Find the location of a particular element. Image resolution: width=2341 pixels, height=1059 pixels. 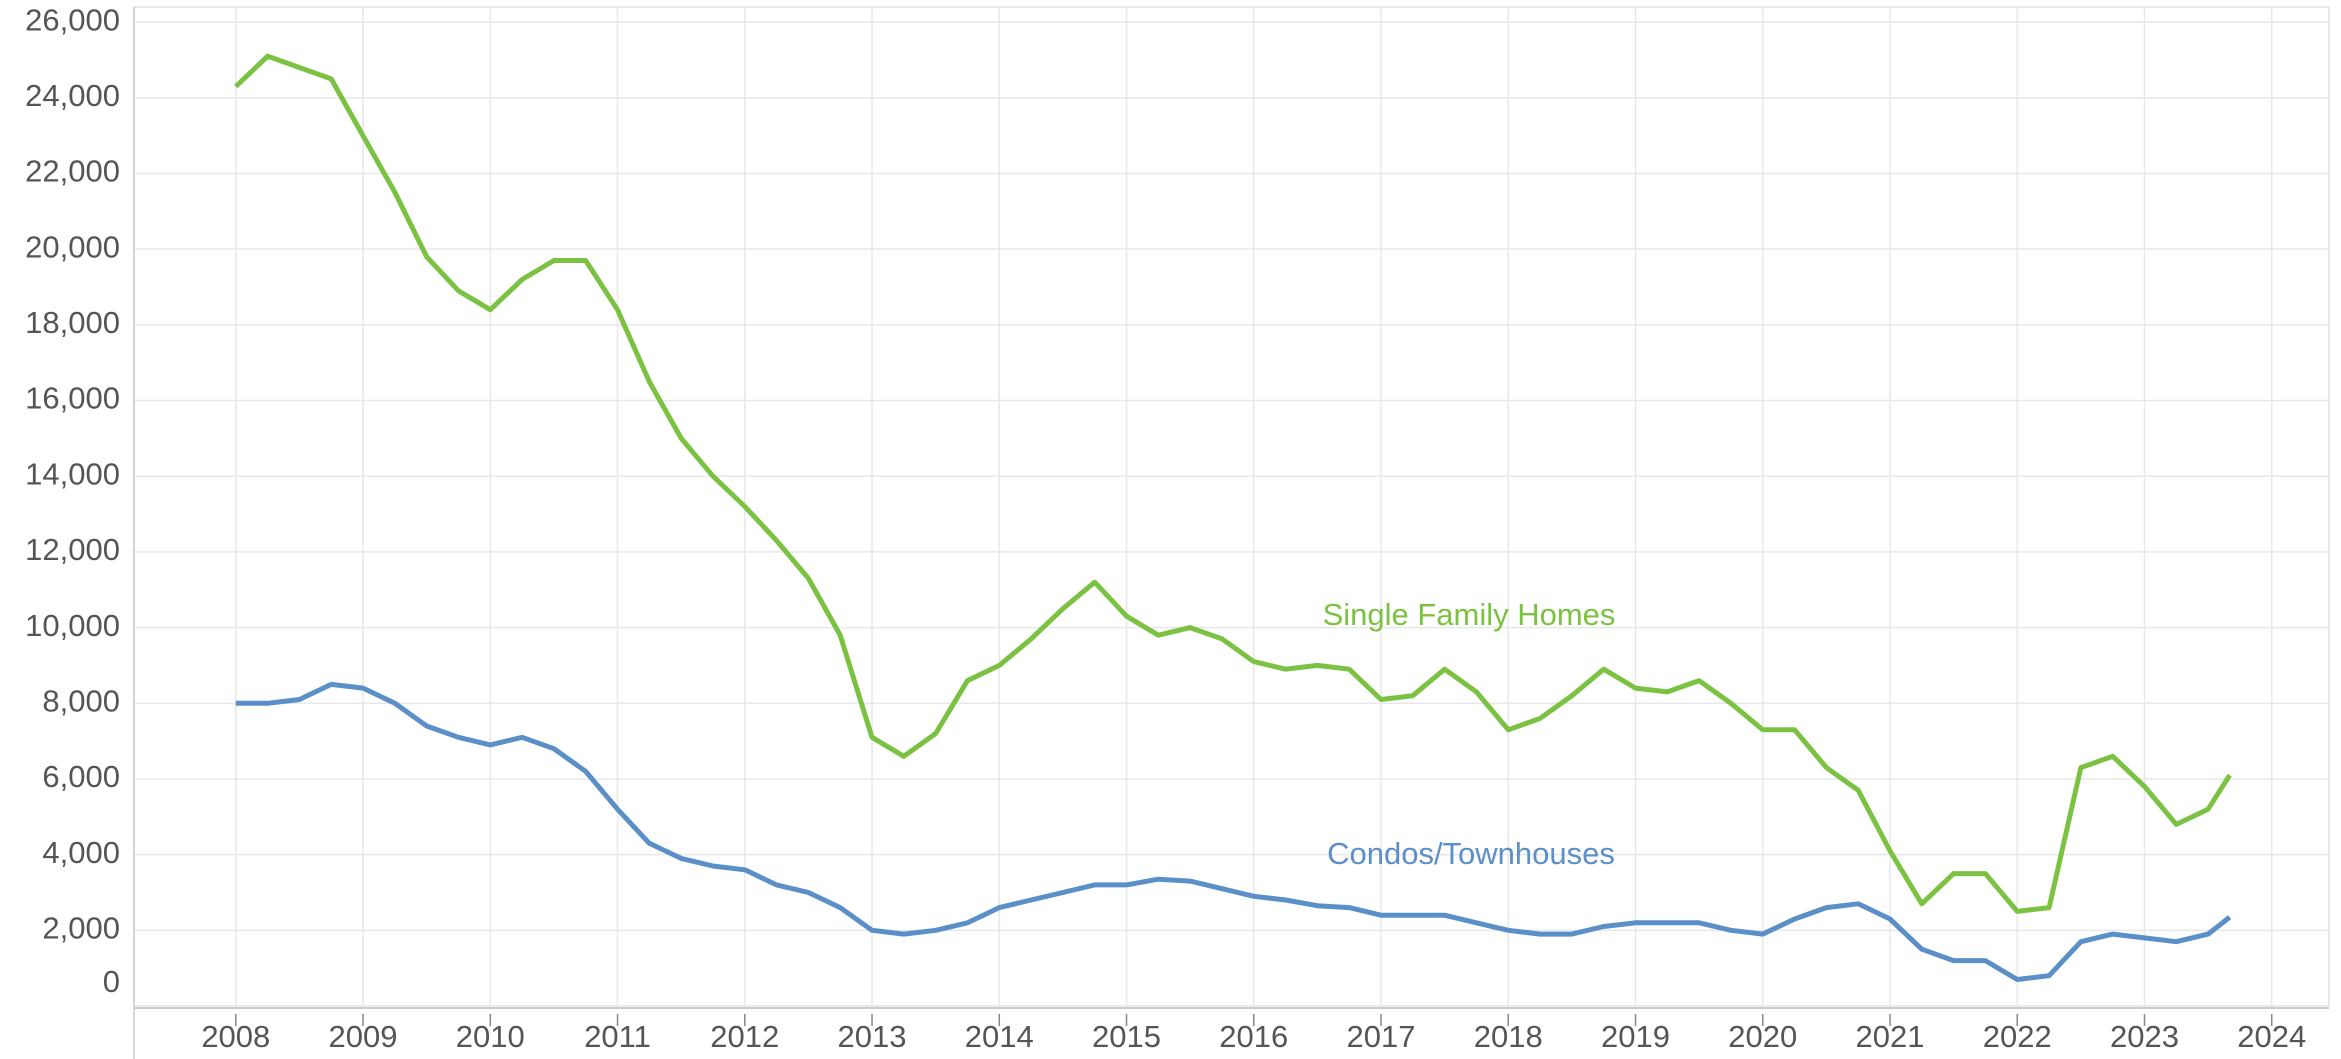

y-tick-label: 18,000 is located at coordinates (72, 322).